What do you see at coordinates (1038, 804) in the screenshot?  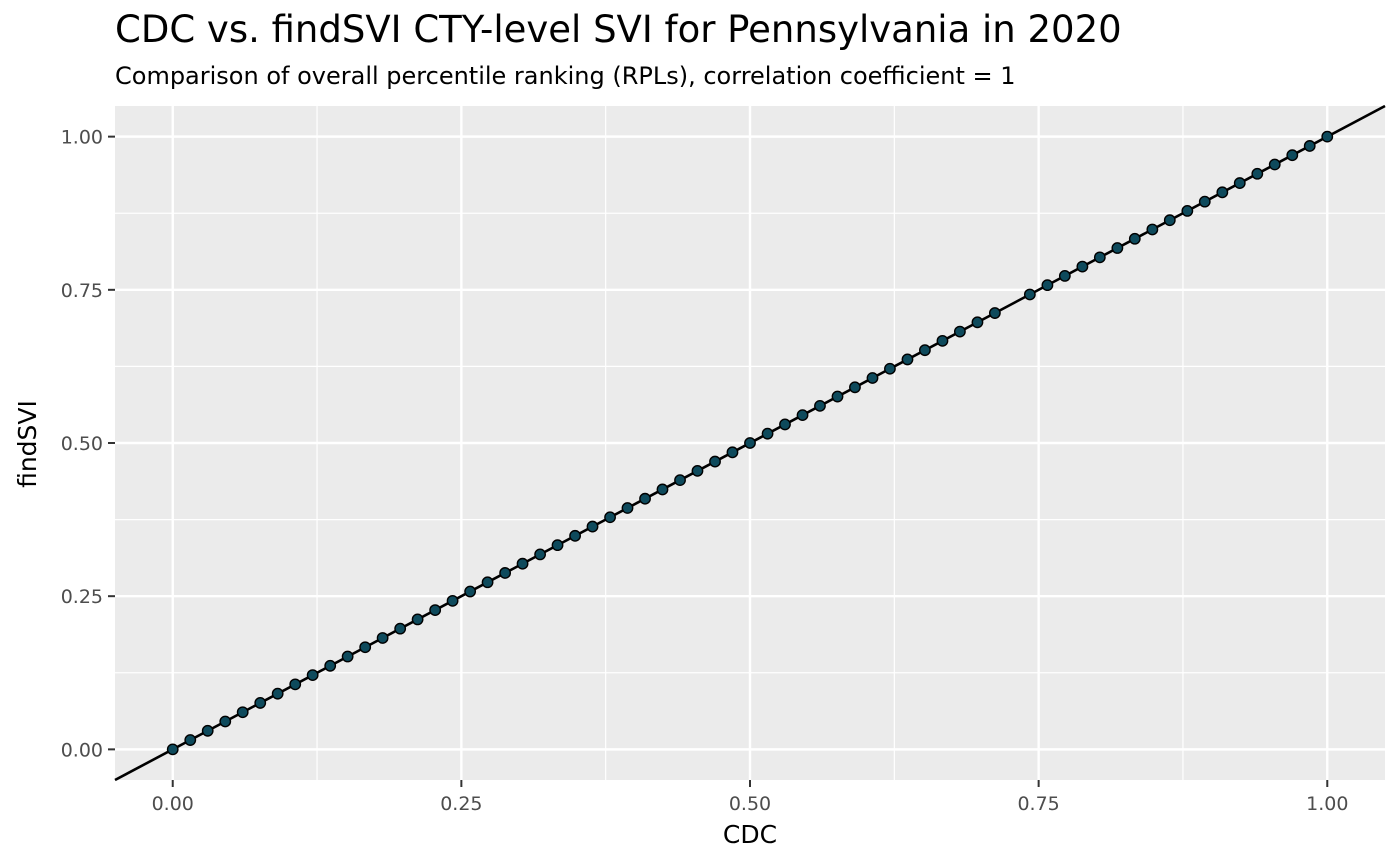 I see `x-tick-label: 0.75` at bounding box center [1038, 804].